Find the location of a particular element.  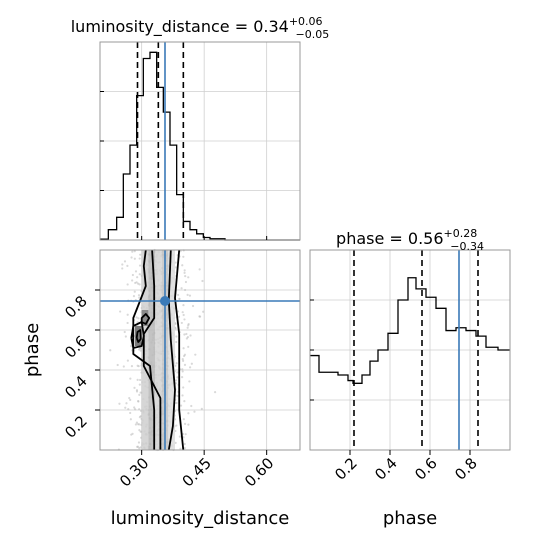

title-equals: = is located at coordinates (396, 238).